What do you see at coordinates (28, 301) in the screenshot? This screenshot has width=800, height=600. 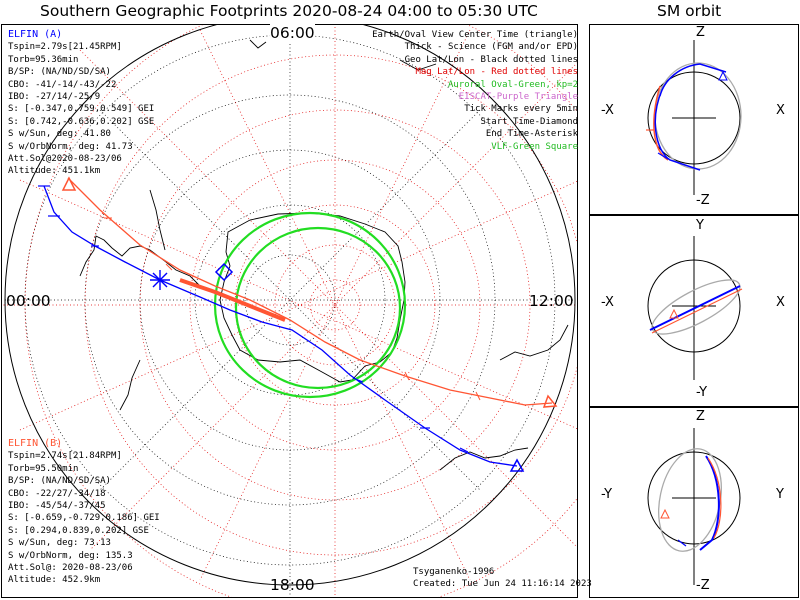 I see `mlt-label-left: 00:00` at bounding box center [28, 301].